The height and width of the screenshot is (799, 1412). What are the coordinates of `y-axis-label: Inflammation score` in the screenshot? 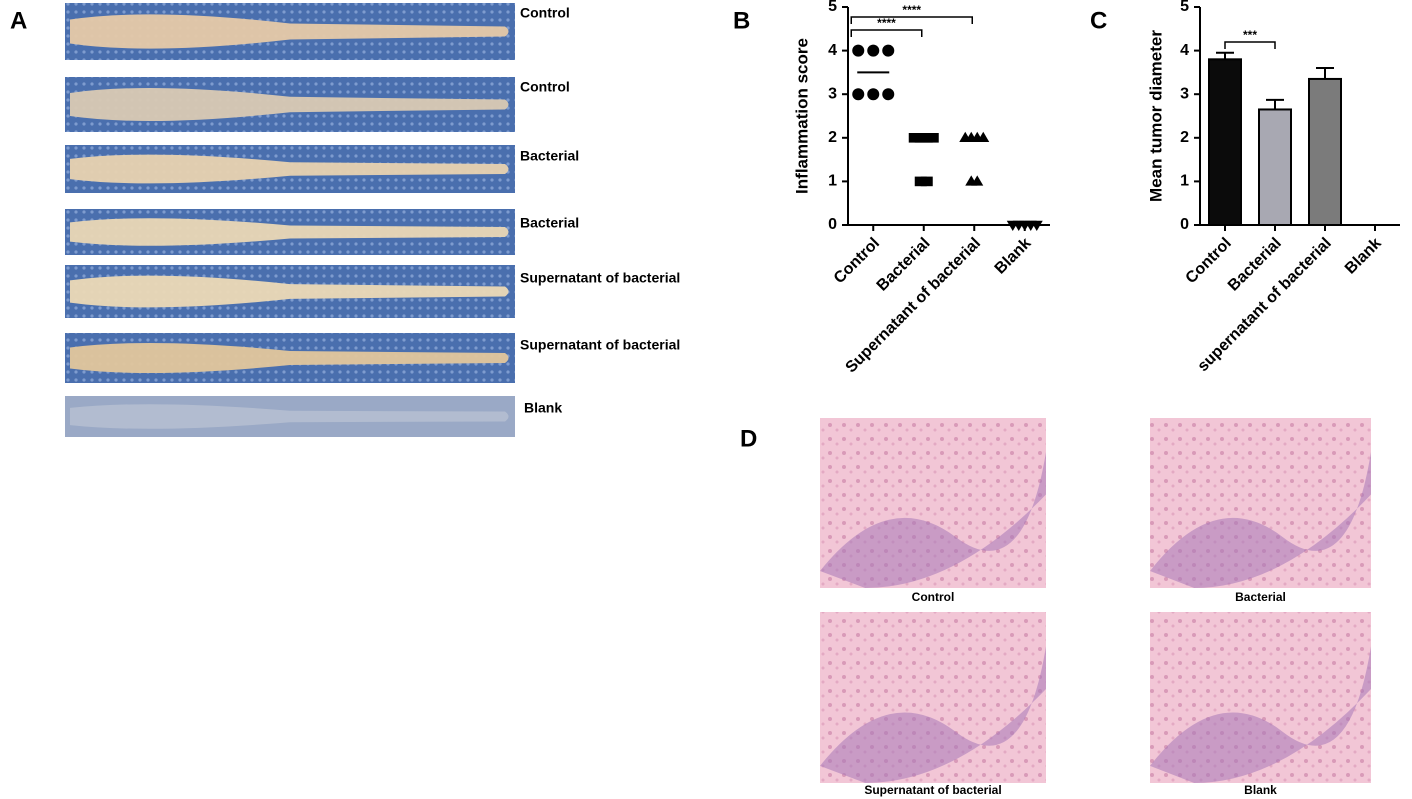 It's located at (801, 116).